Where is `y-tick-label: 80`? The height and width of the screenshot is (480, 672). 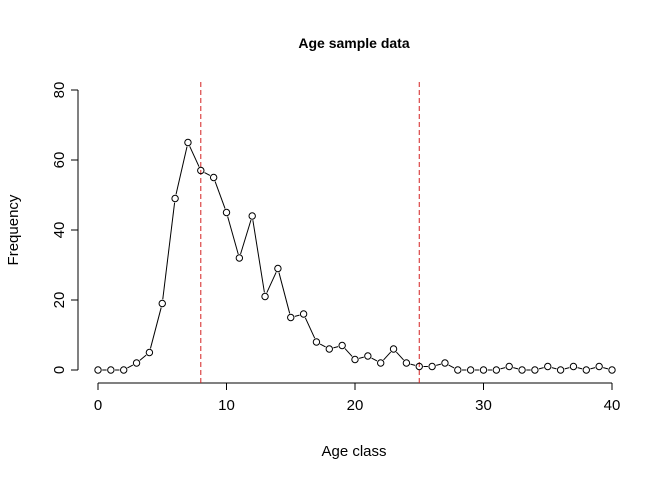 y-tick-label: 80 is located at coordinates (59, 90).